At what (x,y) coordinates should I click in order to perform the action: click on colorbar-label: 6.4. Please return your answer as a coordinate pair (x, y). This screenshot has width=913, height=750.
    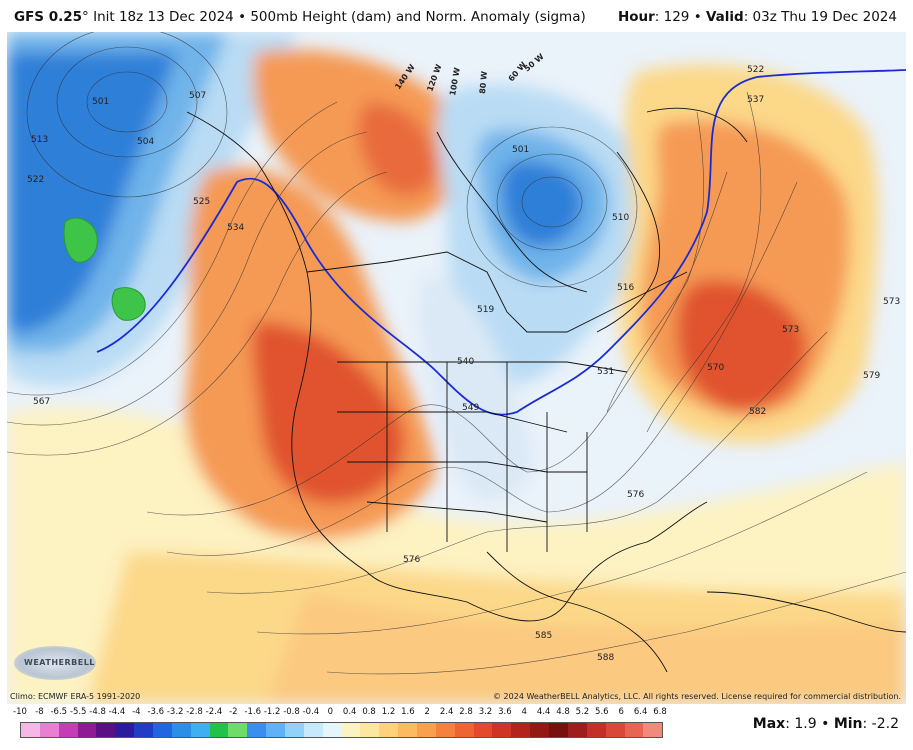
    Looking at the image, I should click on (640, 712).